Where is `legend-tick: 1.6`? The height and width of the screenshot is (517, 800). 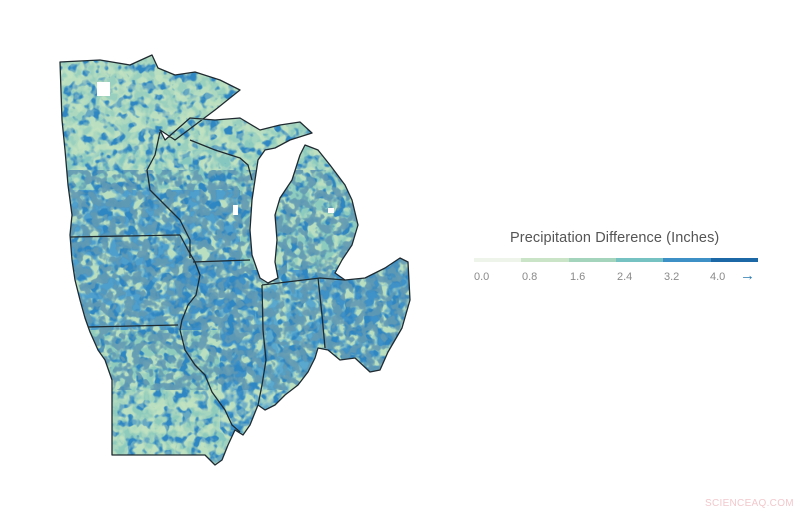
legend-tick: 1.6 is located at coordinates (578, 277).